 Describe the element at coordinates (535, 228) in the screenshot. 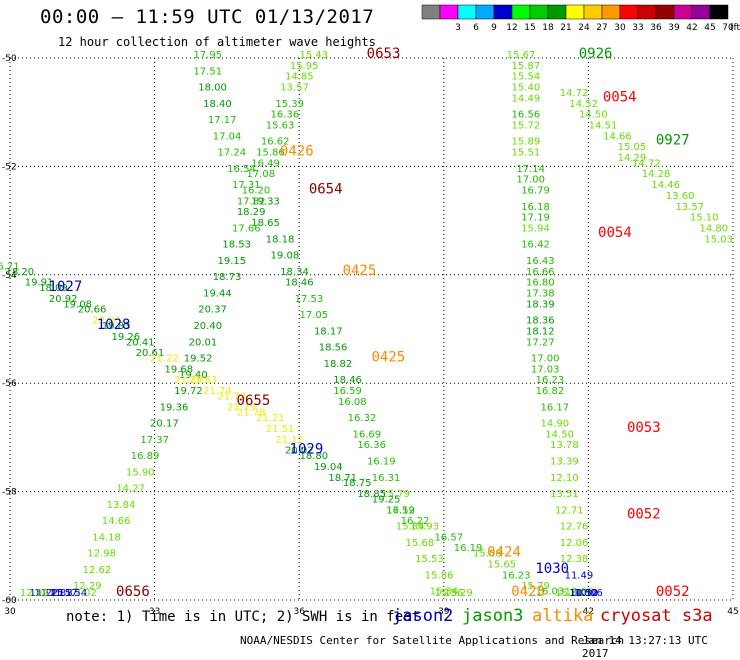

I see `swh-value: 15.94` at that location.